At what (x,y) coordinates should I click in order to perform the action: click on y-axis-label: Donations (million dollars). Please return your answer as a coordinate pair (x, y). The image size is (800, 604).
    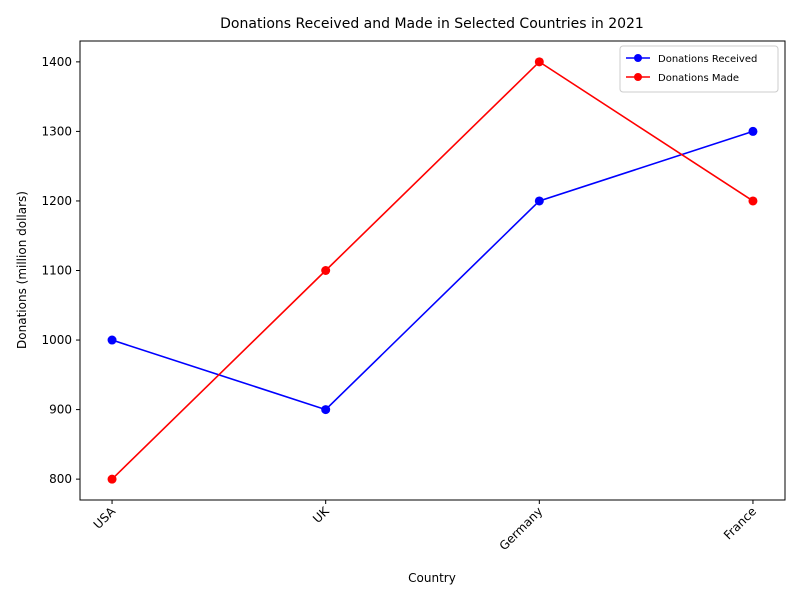
    Looking at the image, I should click on (22, 270).